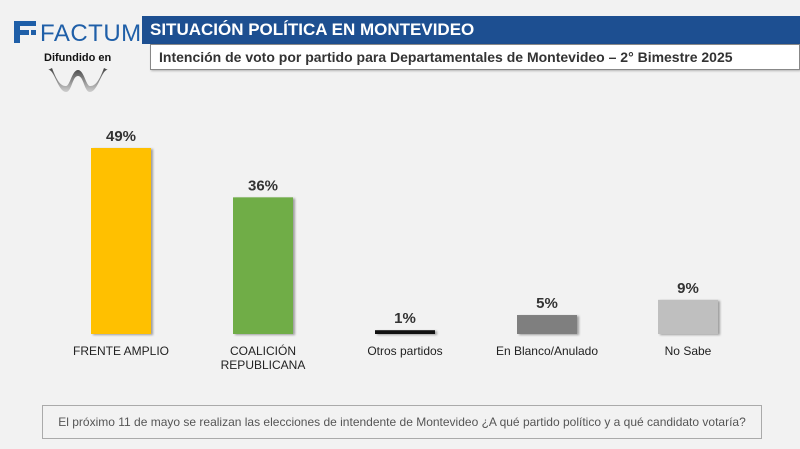  Describe the element at coordinates (547, 324) in the screenshot. I see `bar-en-blanco-anulado` at that location.